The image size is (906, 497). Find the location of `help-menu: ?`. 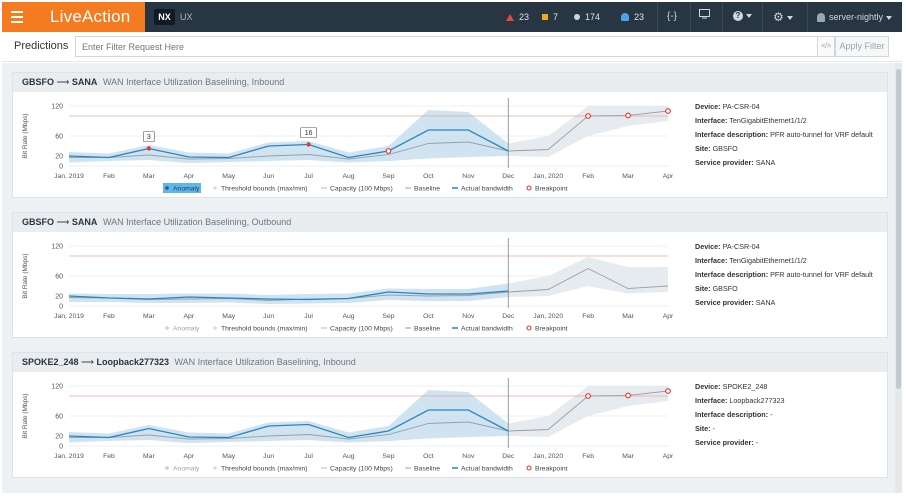

help-menu: ? is located at coordinates (742, 17).